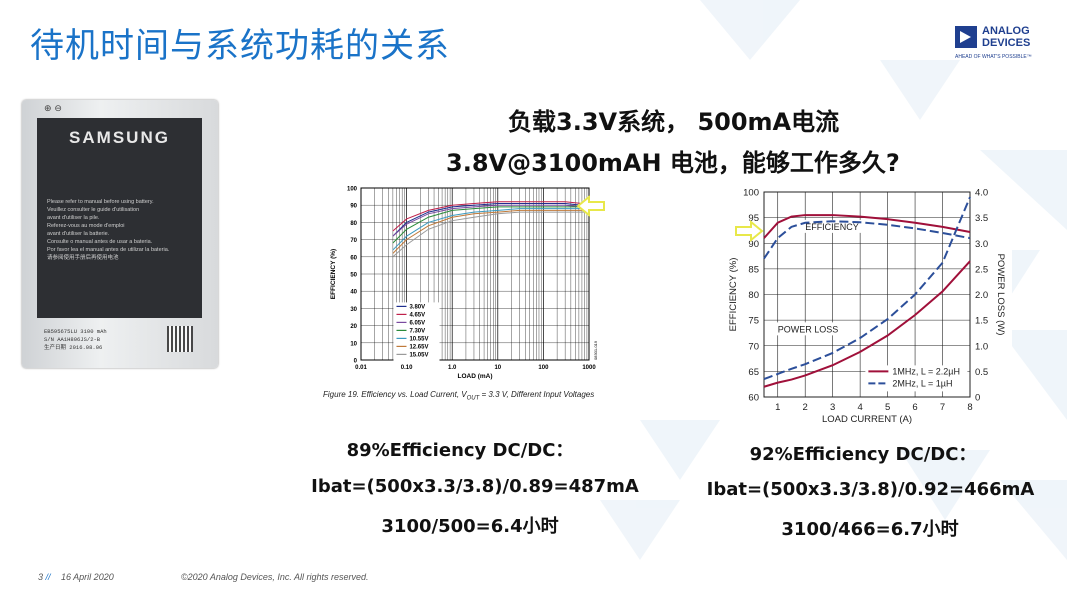 The height and width of the screenshot is (600, 1067). Describe the element at coordinates (119, 137) in the screenshot. I see `battery-brand: SAMSUNG` at that location.